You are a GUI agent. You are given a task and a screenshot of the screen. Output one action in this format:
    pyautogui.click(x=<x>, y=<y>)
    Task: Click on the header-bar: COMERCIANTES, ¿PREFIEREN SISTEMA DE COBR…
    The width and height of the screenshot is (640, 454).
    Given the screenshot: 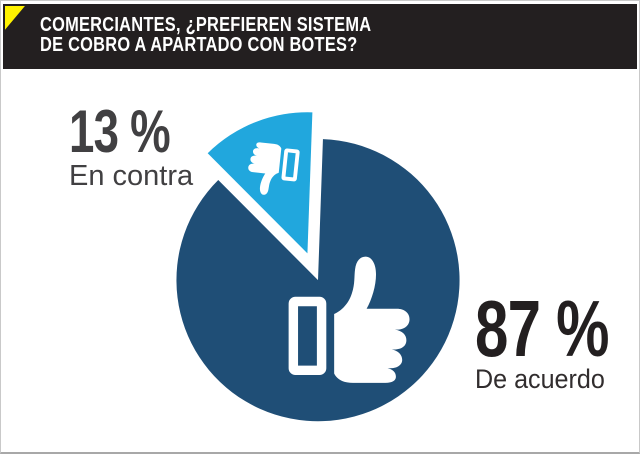 What is the action you would take?
    pyautogui.click(x=320, y=36)
    